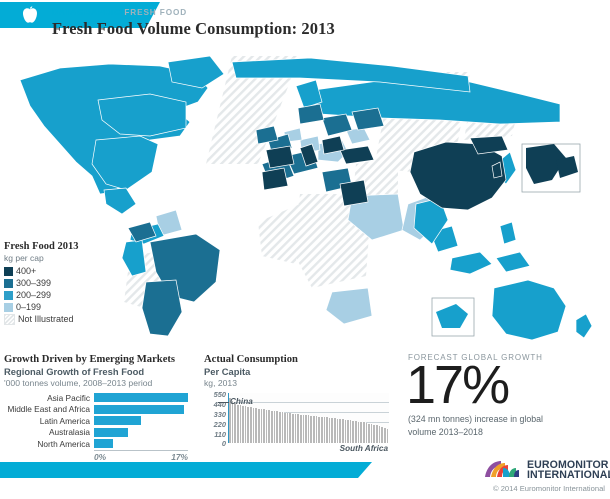 The width and height of the screenshot is (610, 499). What do you see at coordinates (46, 319) in the screenshot?
I see `legend-label-not-illustrated: Not Illustrated` at bounding box center [46, 319].